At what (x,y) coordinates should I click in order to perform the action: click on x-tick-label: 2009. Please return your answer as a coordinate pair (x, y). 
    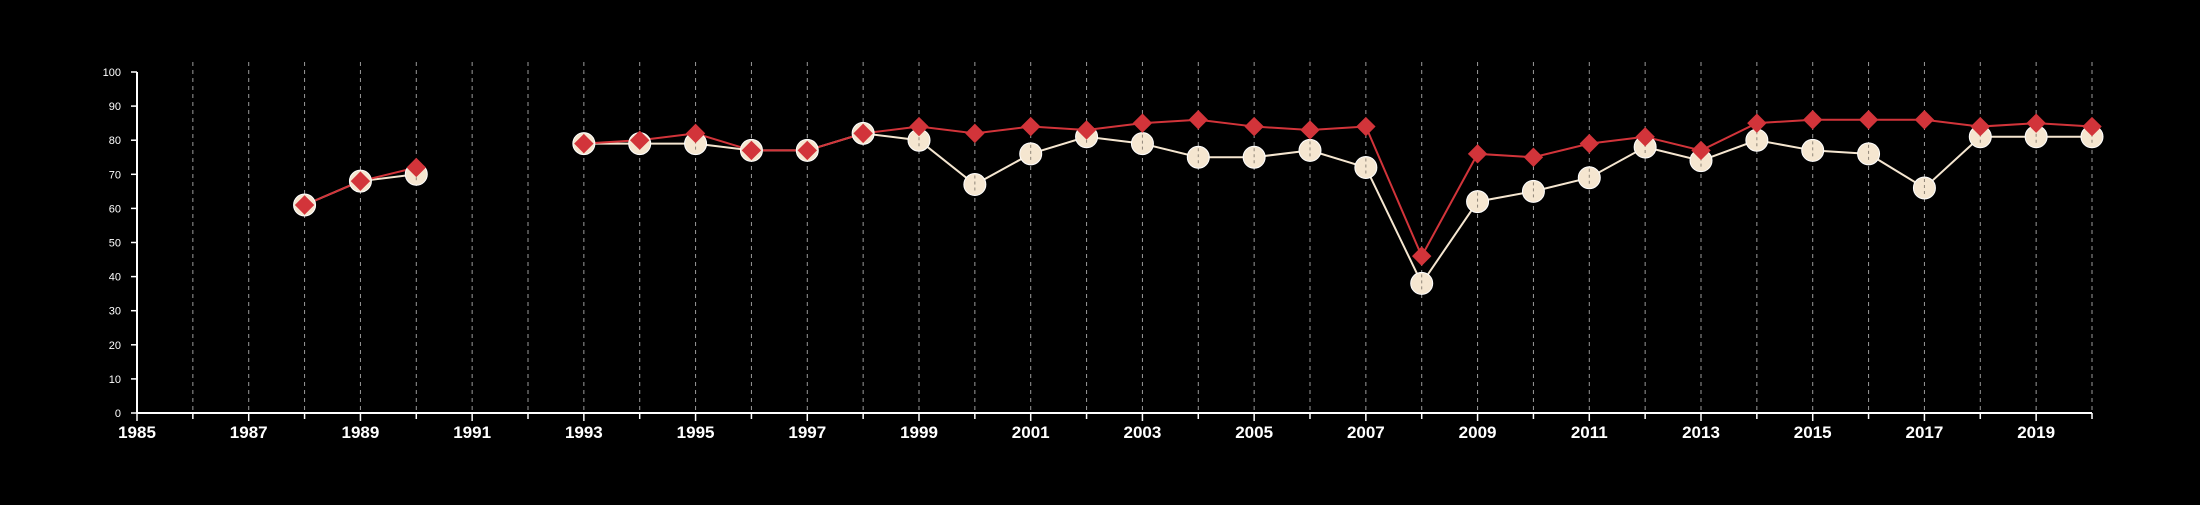
    Looking at the image, I should click on (1478, 432).